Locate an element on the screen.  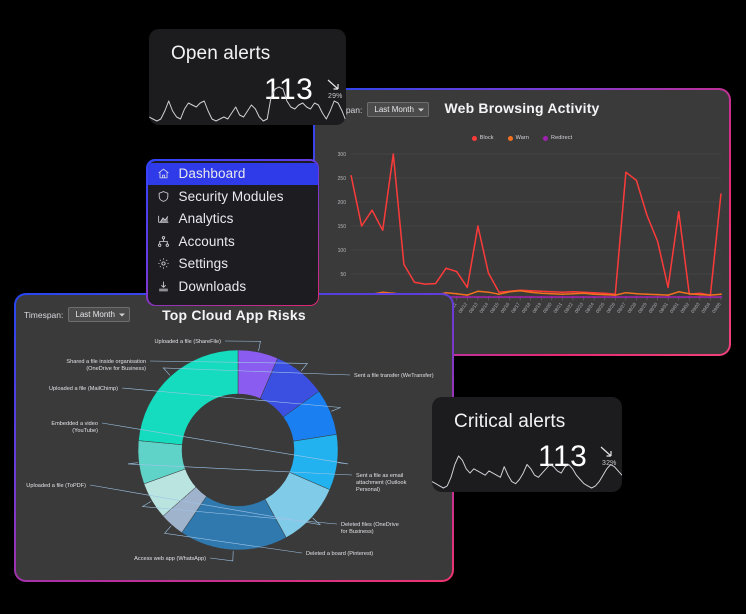
critical-alerts-delta: 32% is located at coordinates (609, 463).